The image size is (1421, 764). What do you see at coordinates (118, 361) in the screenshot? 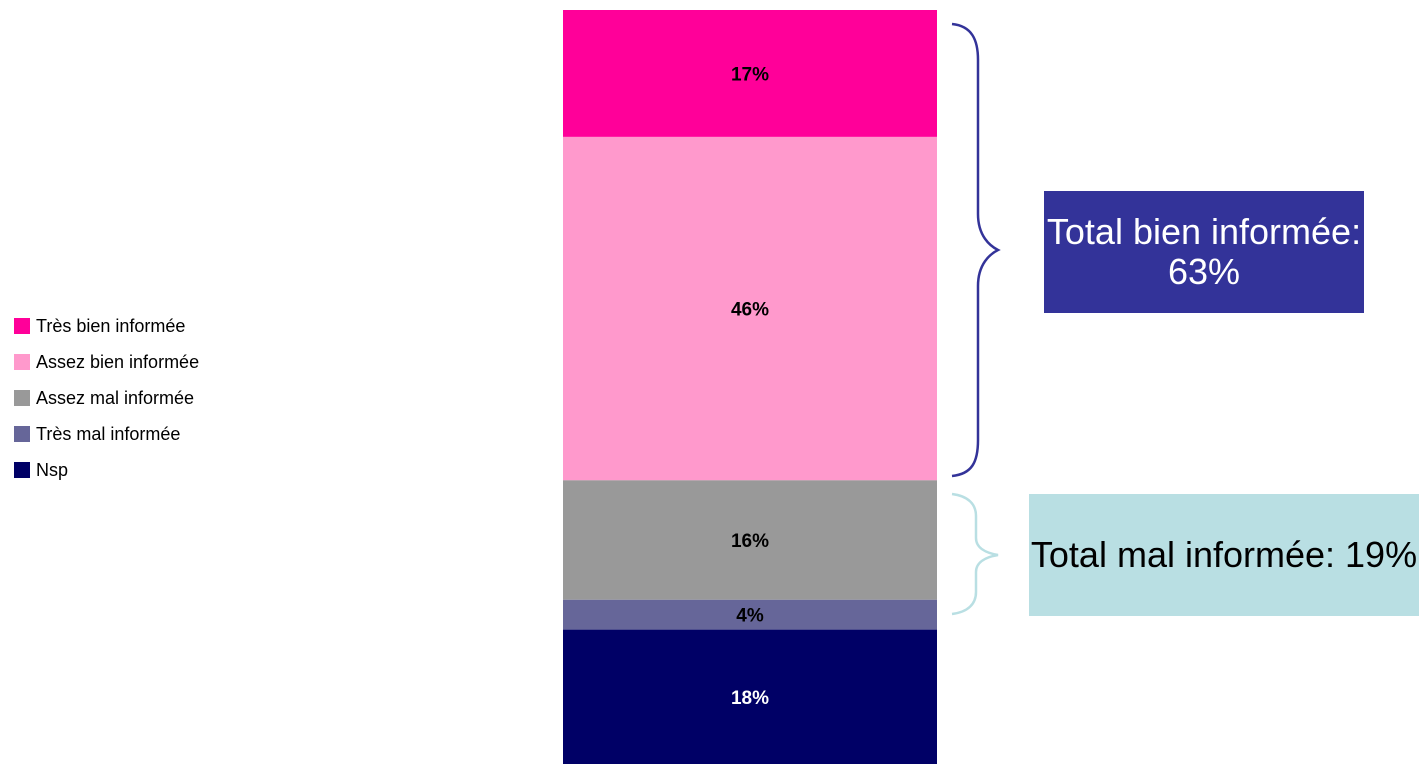
I see `legend-label: Assez bien informée` at bounding box center [118, 361].